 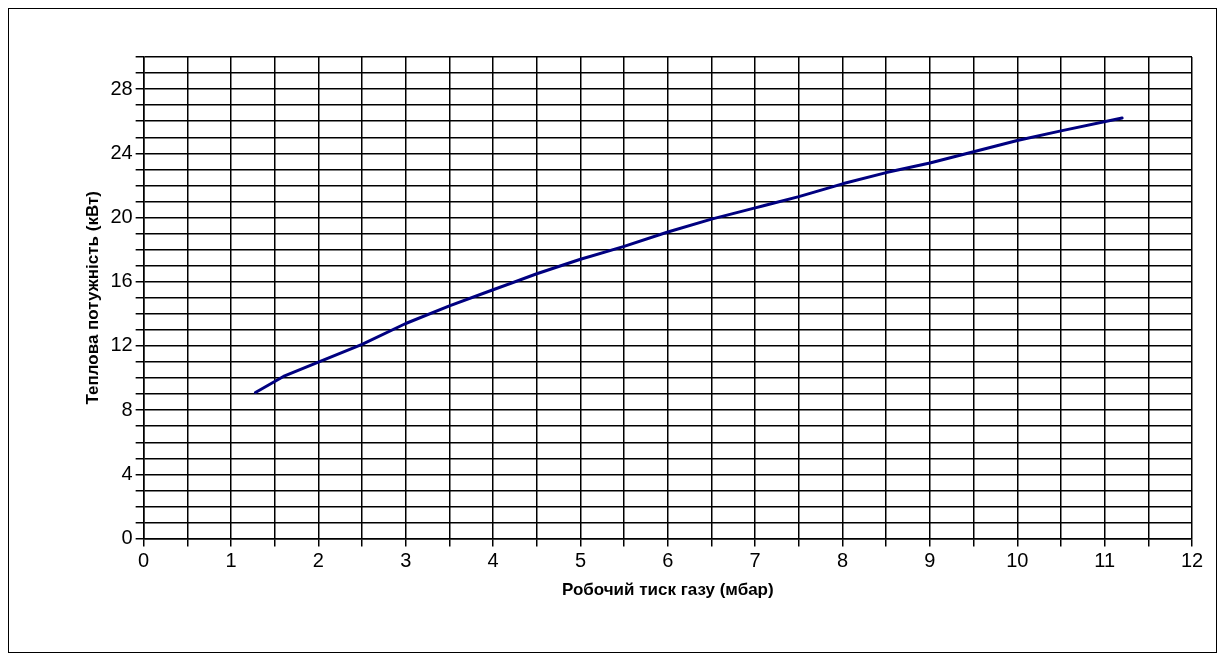 I want to click on x-tick-label: 6, so click(x=668, y=560).